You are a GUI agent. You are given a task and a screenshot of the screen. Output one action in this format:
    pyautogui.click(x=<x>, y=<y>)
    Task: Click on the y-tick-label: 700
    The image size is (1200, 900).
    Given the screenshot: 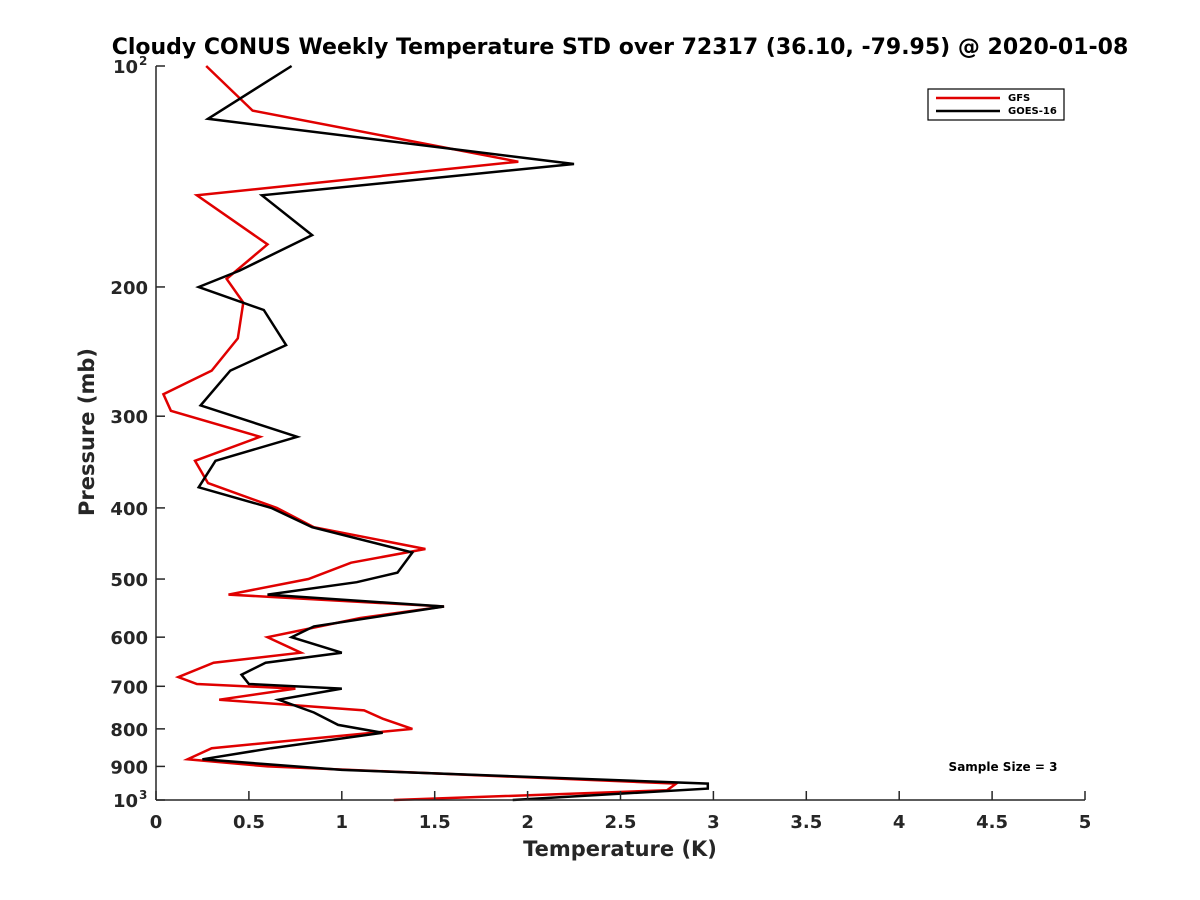 What is the action you would take?
    pyautogui.click(x=129, y=687)
    